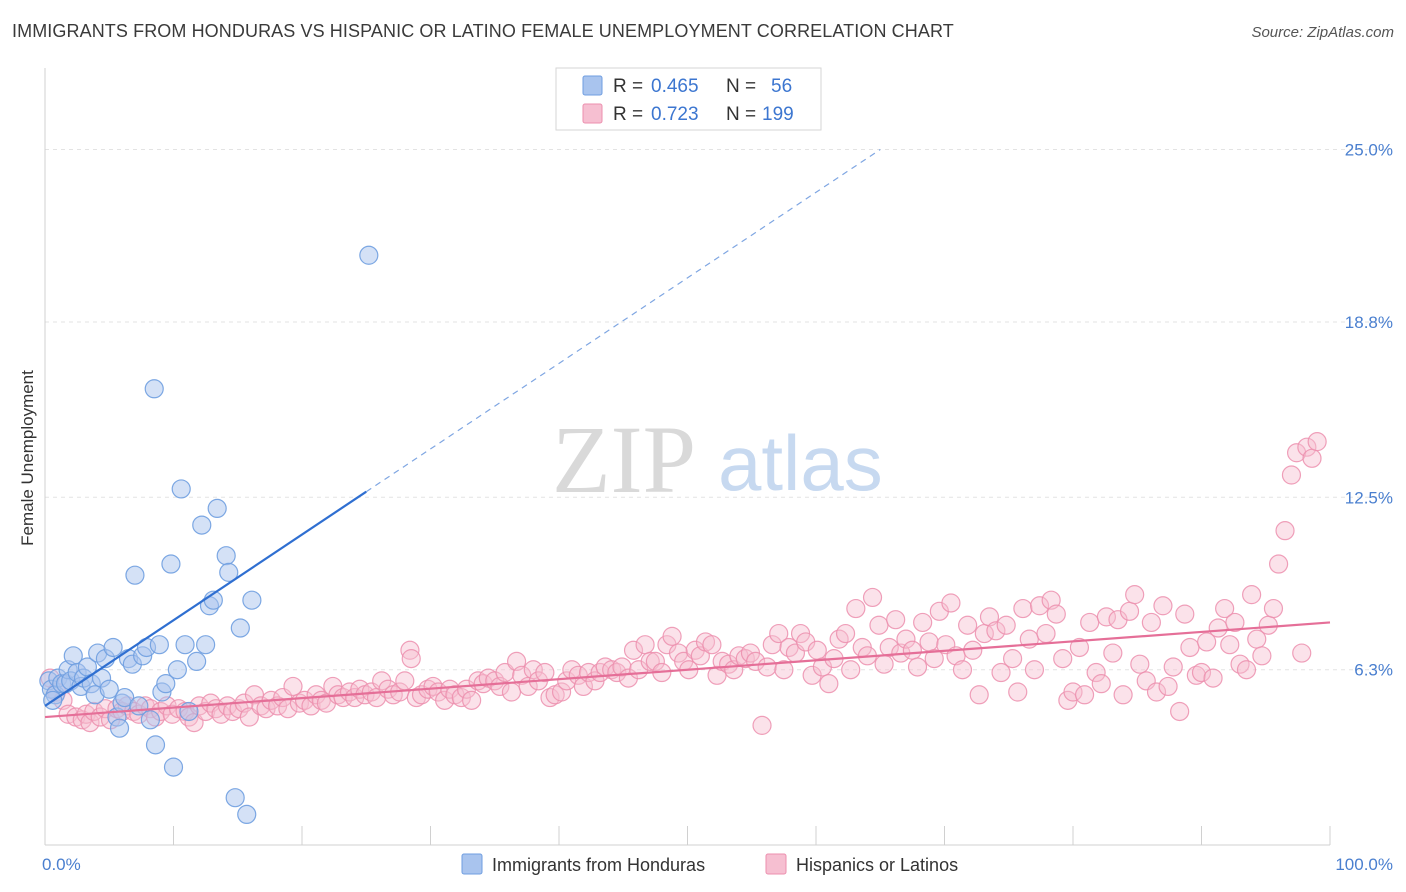  What do you see at coordinates (778, 114) in the screenshot?
I see `legend-n-value: 199` at bounding box center [778, 114].